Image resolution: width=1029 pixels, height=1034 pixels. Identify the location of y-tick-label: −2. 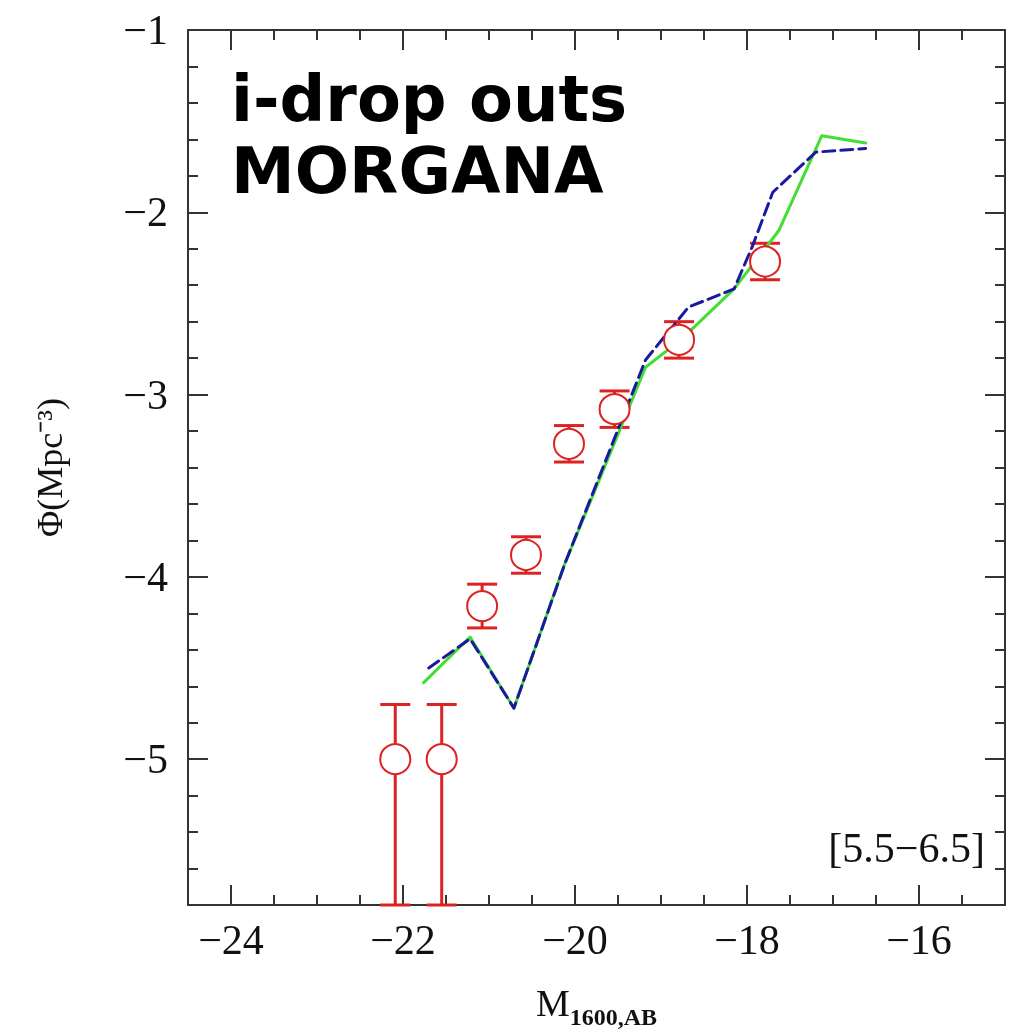
(145, 212).